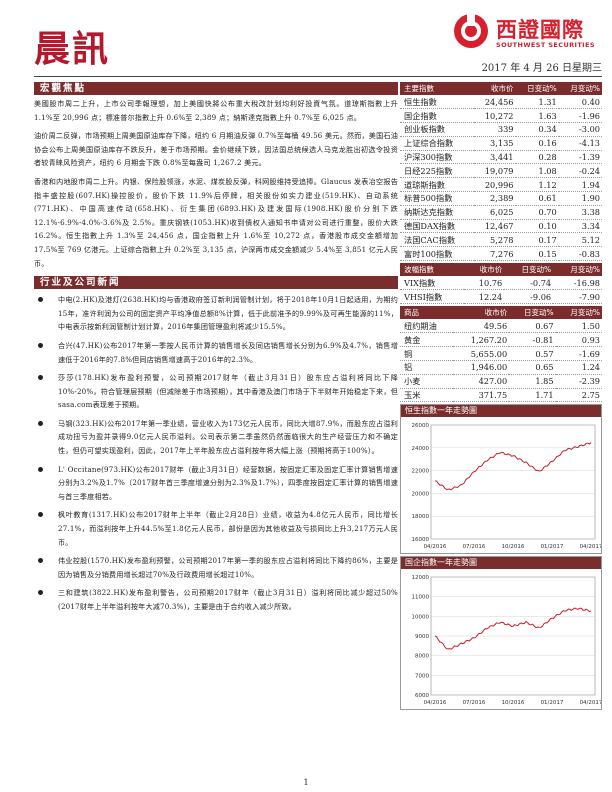 Image resolution: width=612 pixels, height=792 pixels. I want to click on x-tick-label: 07/2016, so click(474, 703).